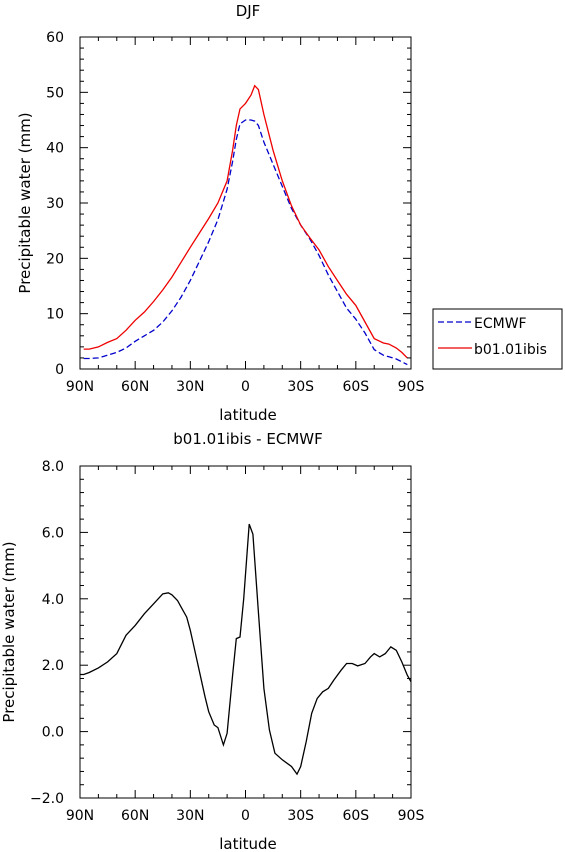  What do you see at coordinates (53, 733) in the screenshot?
I see `y-tick-label-bottom: 0.0` at bounding box center [53, 733].